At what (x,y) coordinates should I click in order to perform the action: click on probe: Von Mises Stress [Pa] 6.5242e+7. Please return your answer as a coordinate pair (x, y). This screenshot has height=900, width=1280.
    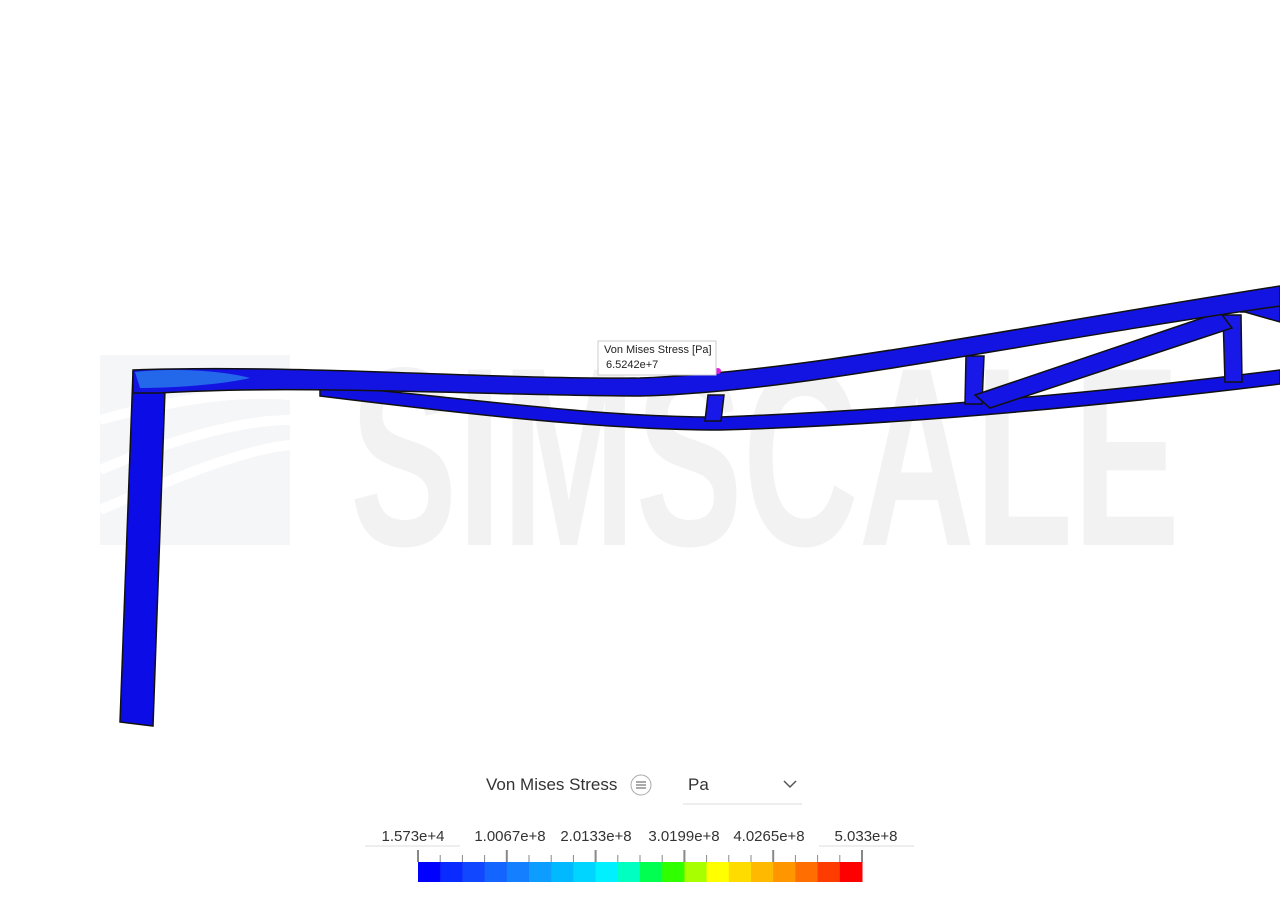
    Looking at the image, I should click on (659, 358).